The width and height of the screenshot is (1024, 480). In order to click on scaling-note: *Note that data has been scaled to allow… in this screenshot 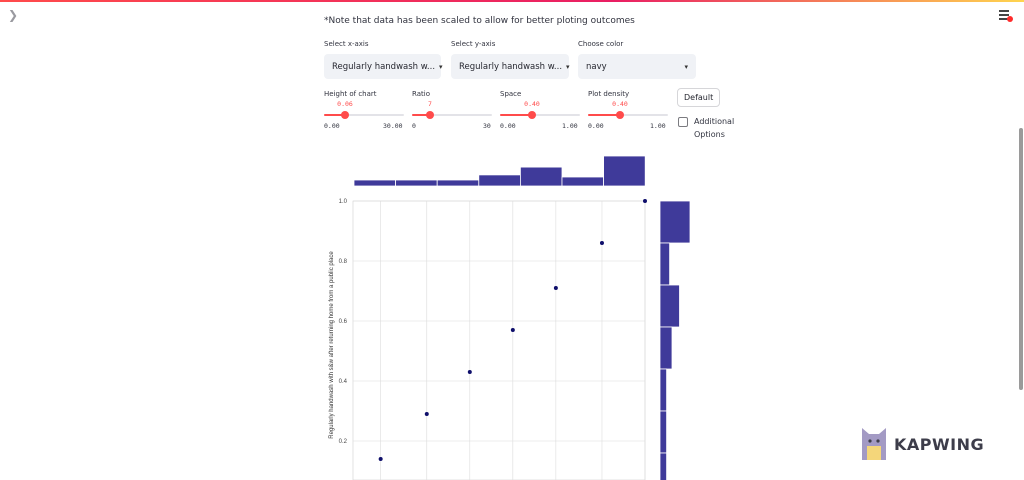, I will do `click(479, 21)`.